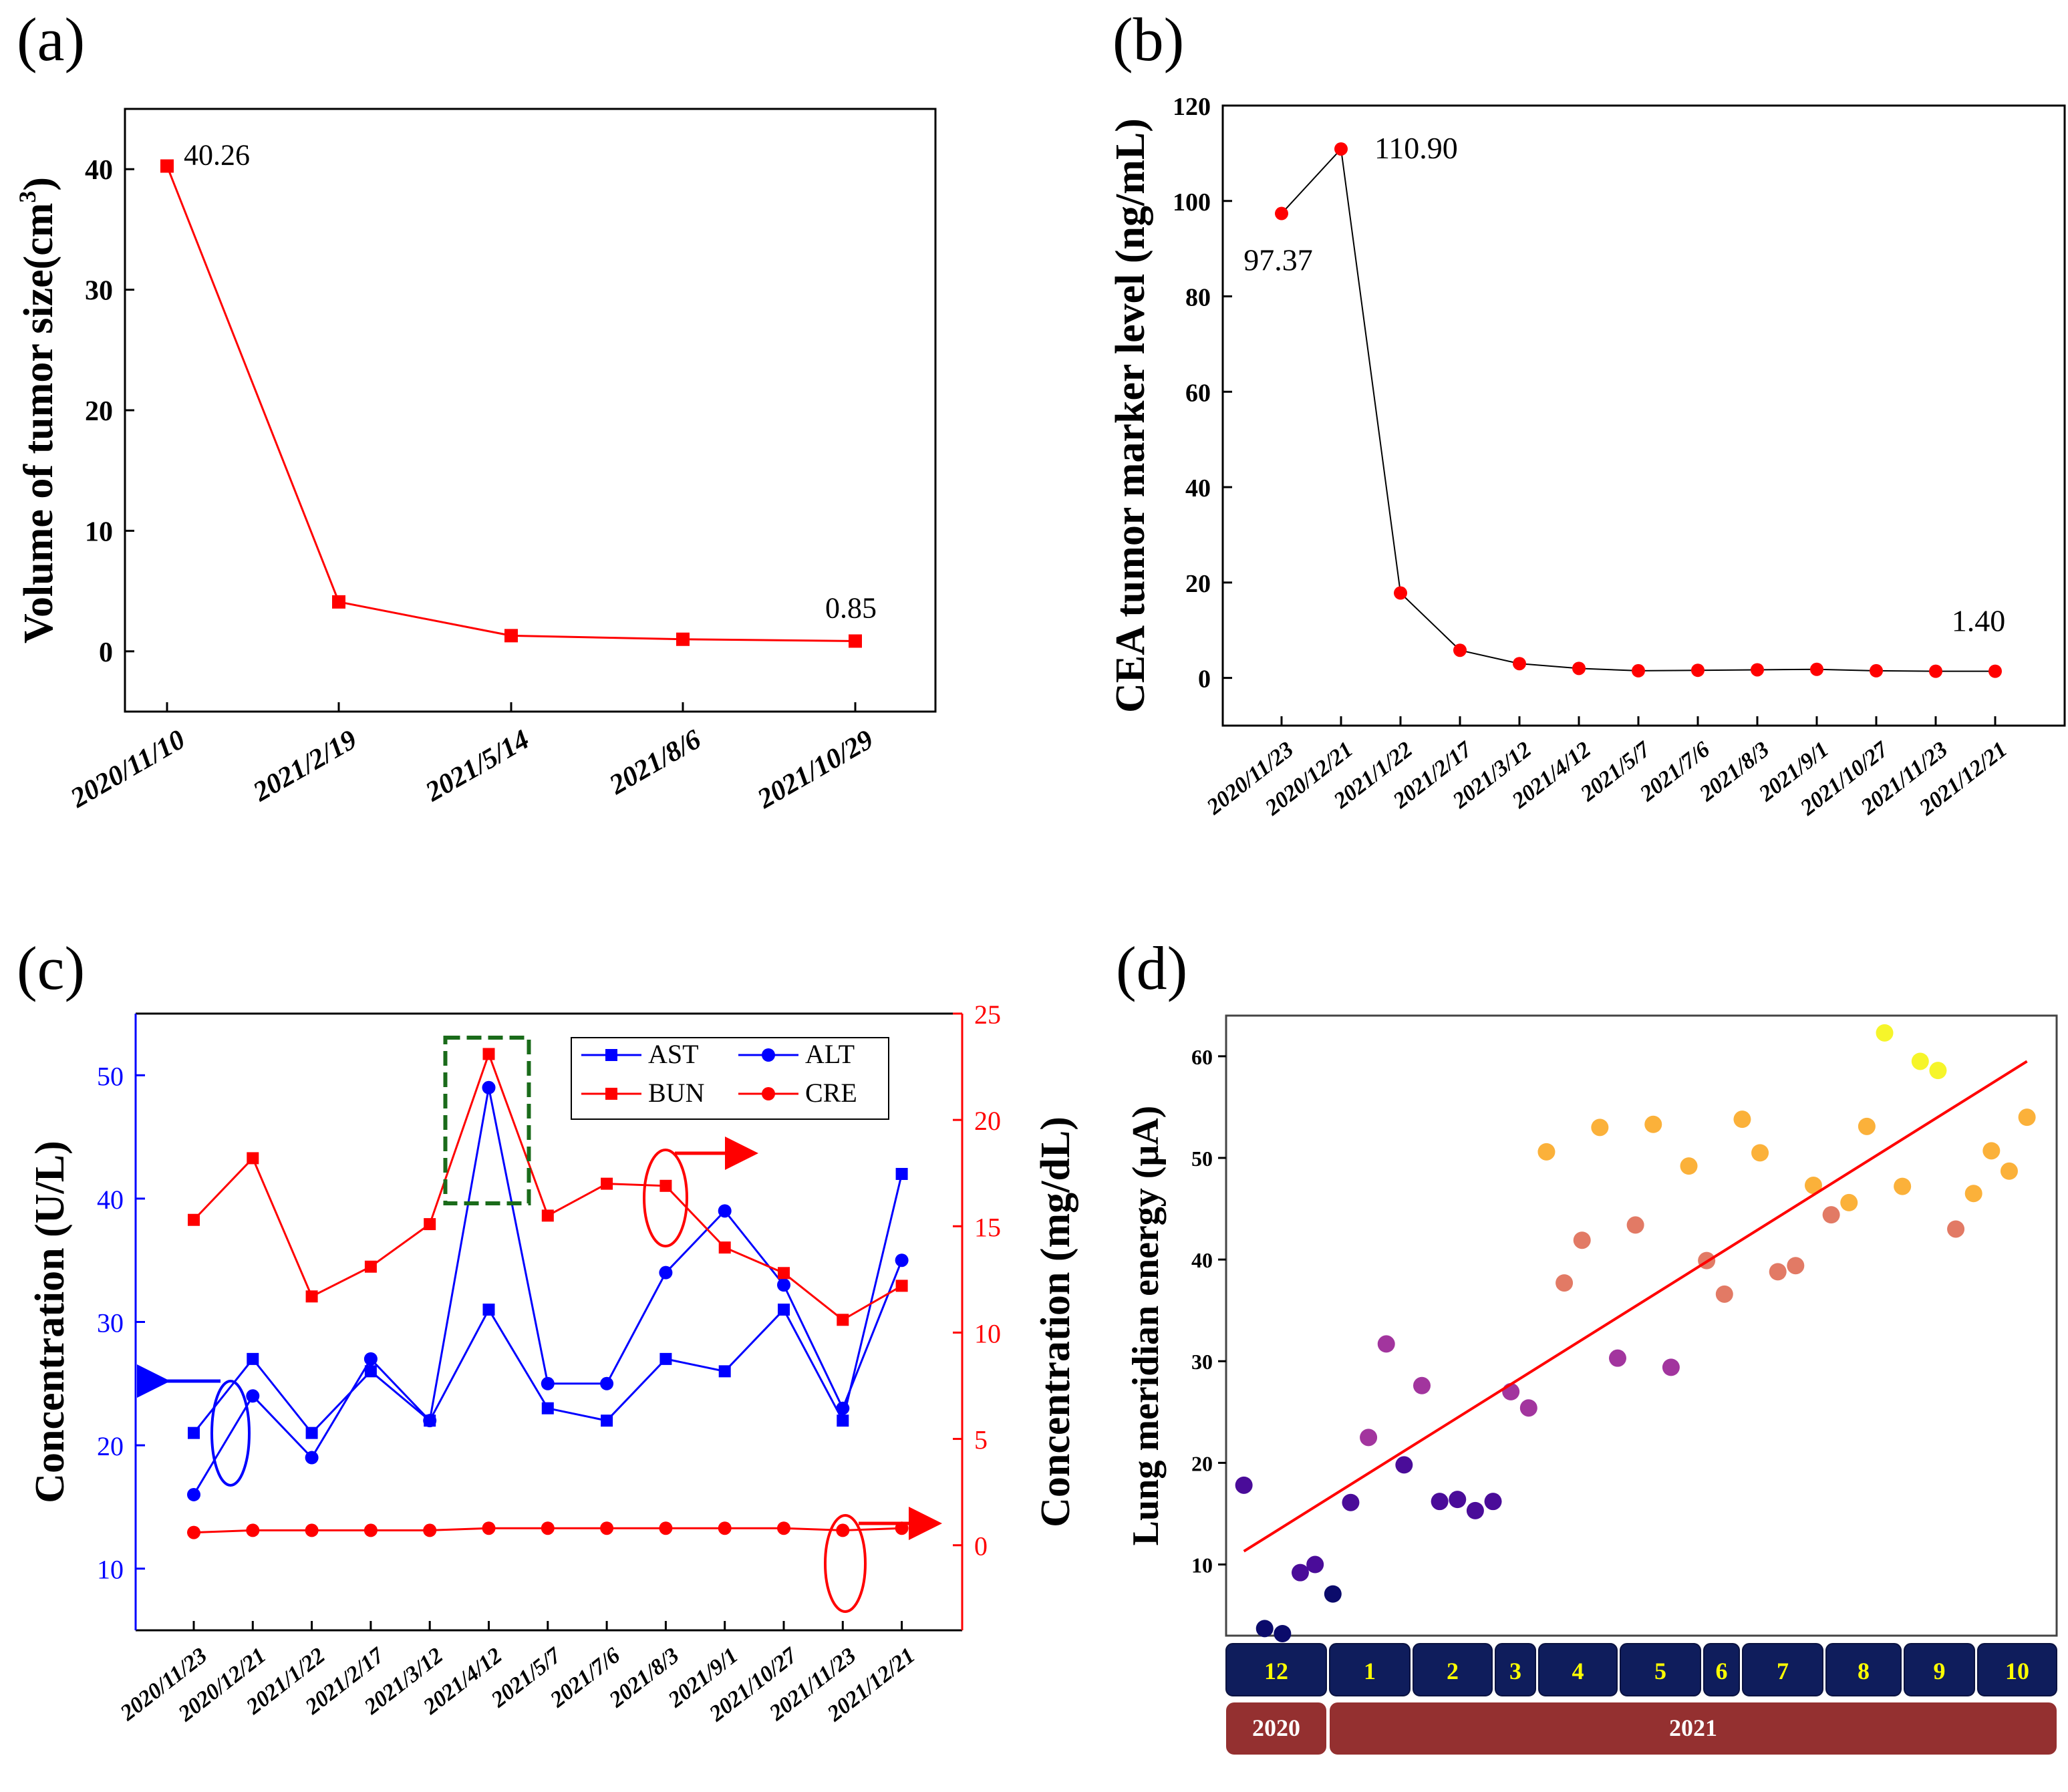  Describe the element at coordinates (611, 1055) in the screenshot. I see `legend-marker-ast` at that location.